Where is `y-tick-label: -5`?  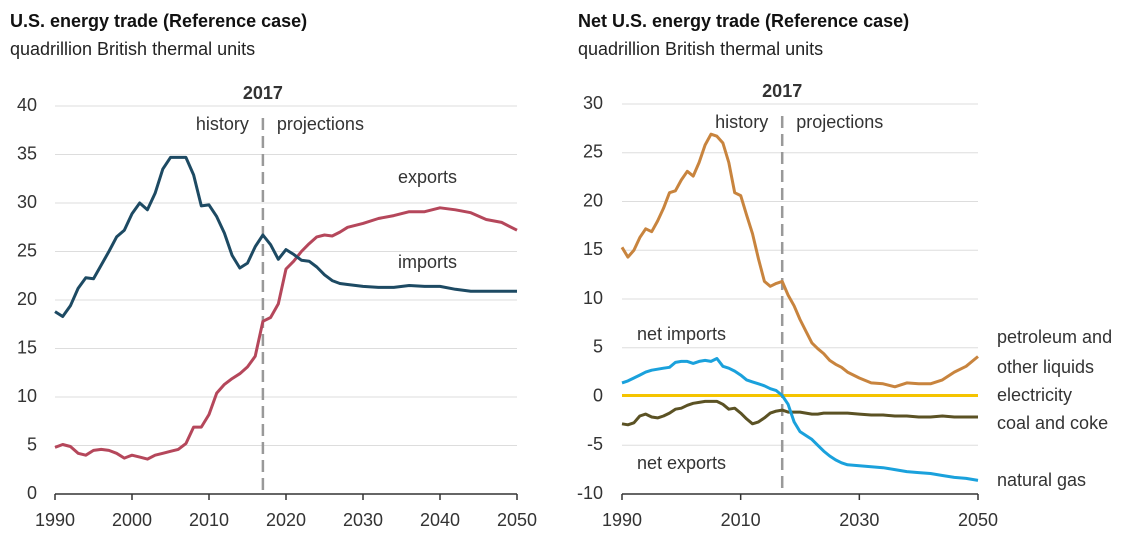
y-tick-label: -5 is located at coordinates (595, 444).